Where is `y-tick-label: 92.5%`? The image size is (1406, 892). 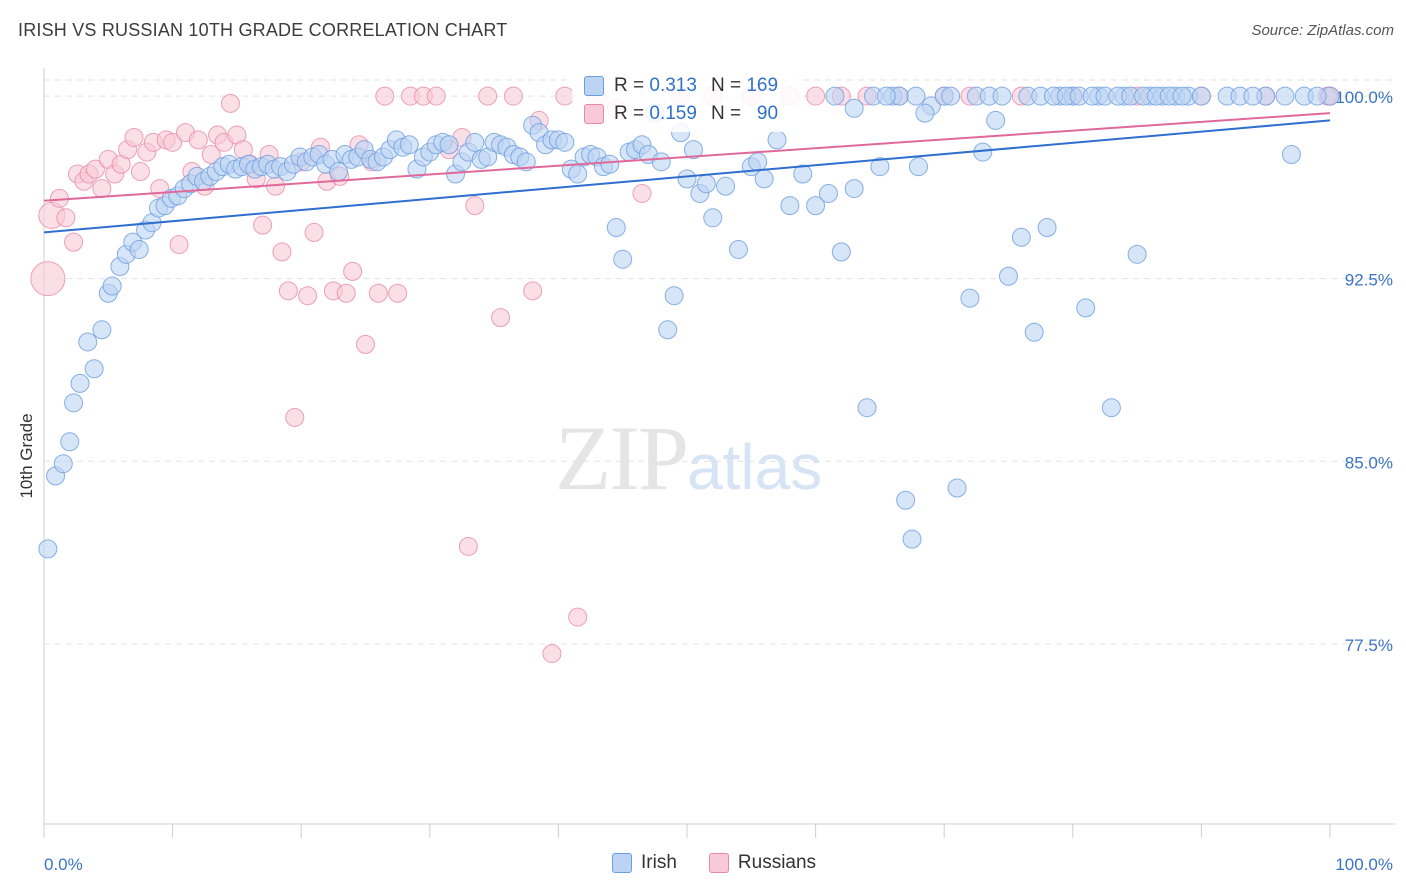
y-tick-label: 92.5% is located at coordinates (1369, 280).